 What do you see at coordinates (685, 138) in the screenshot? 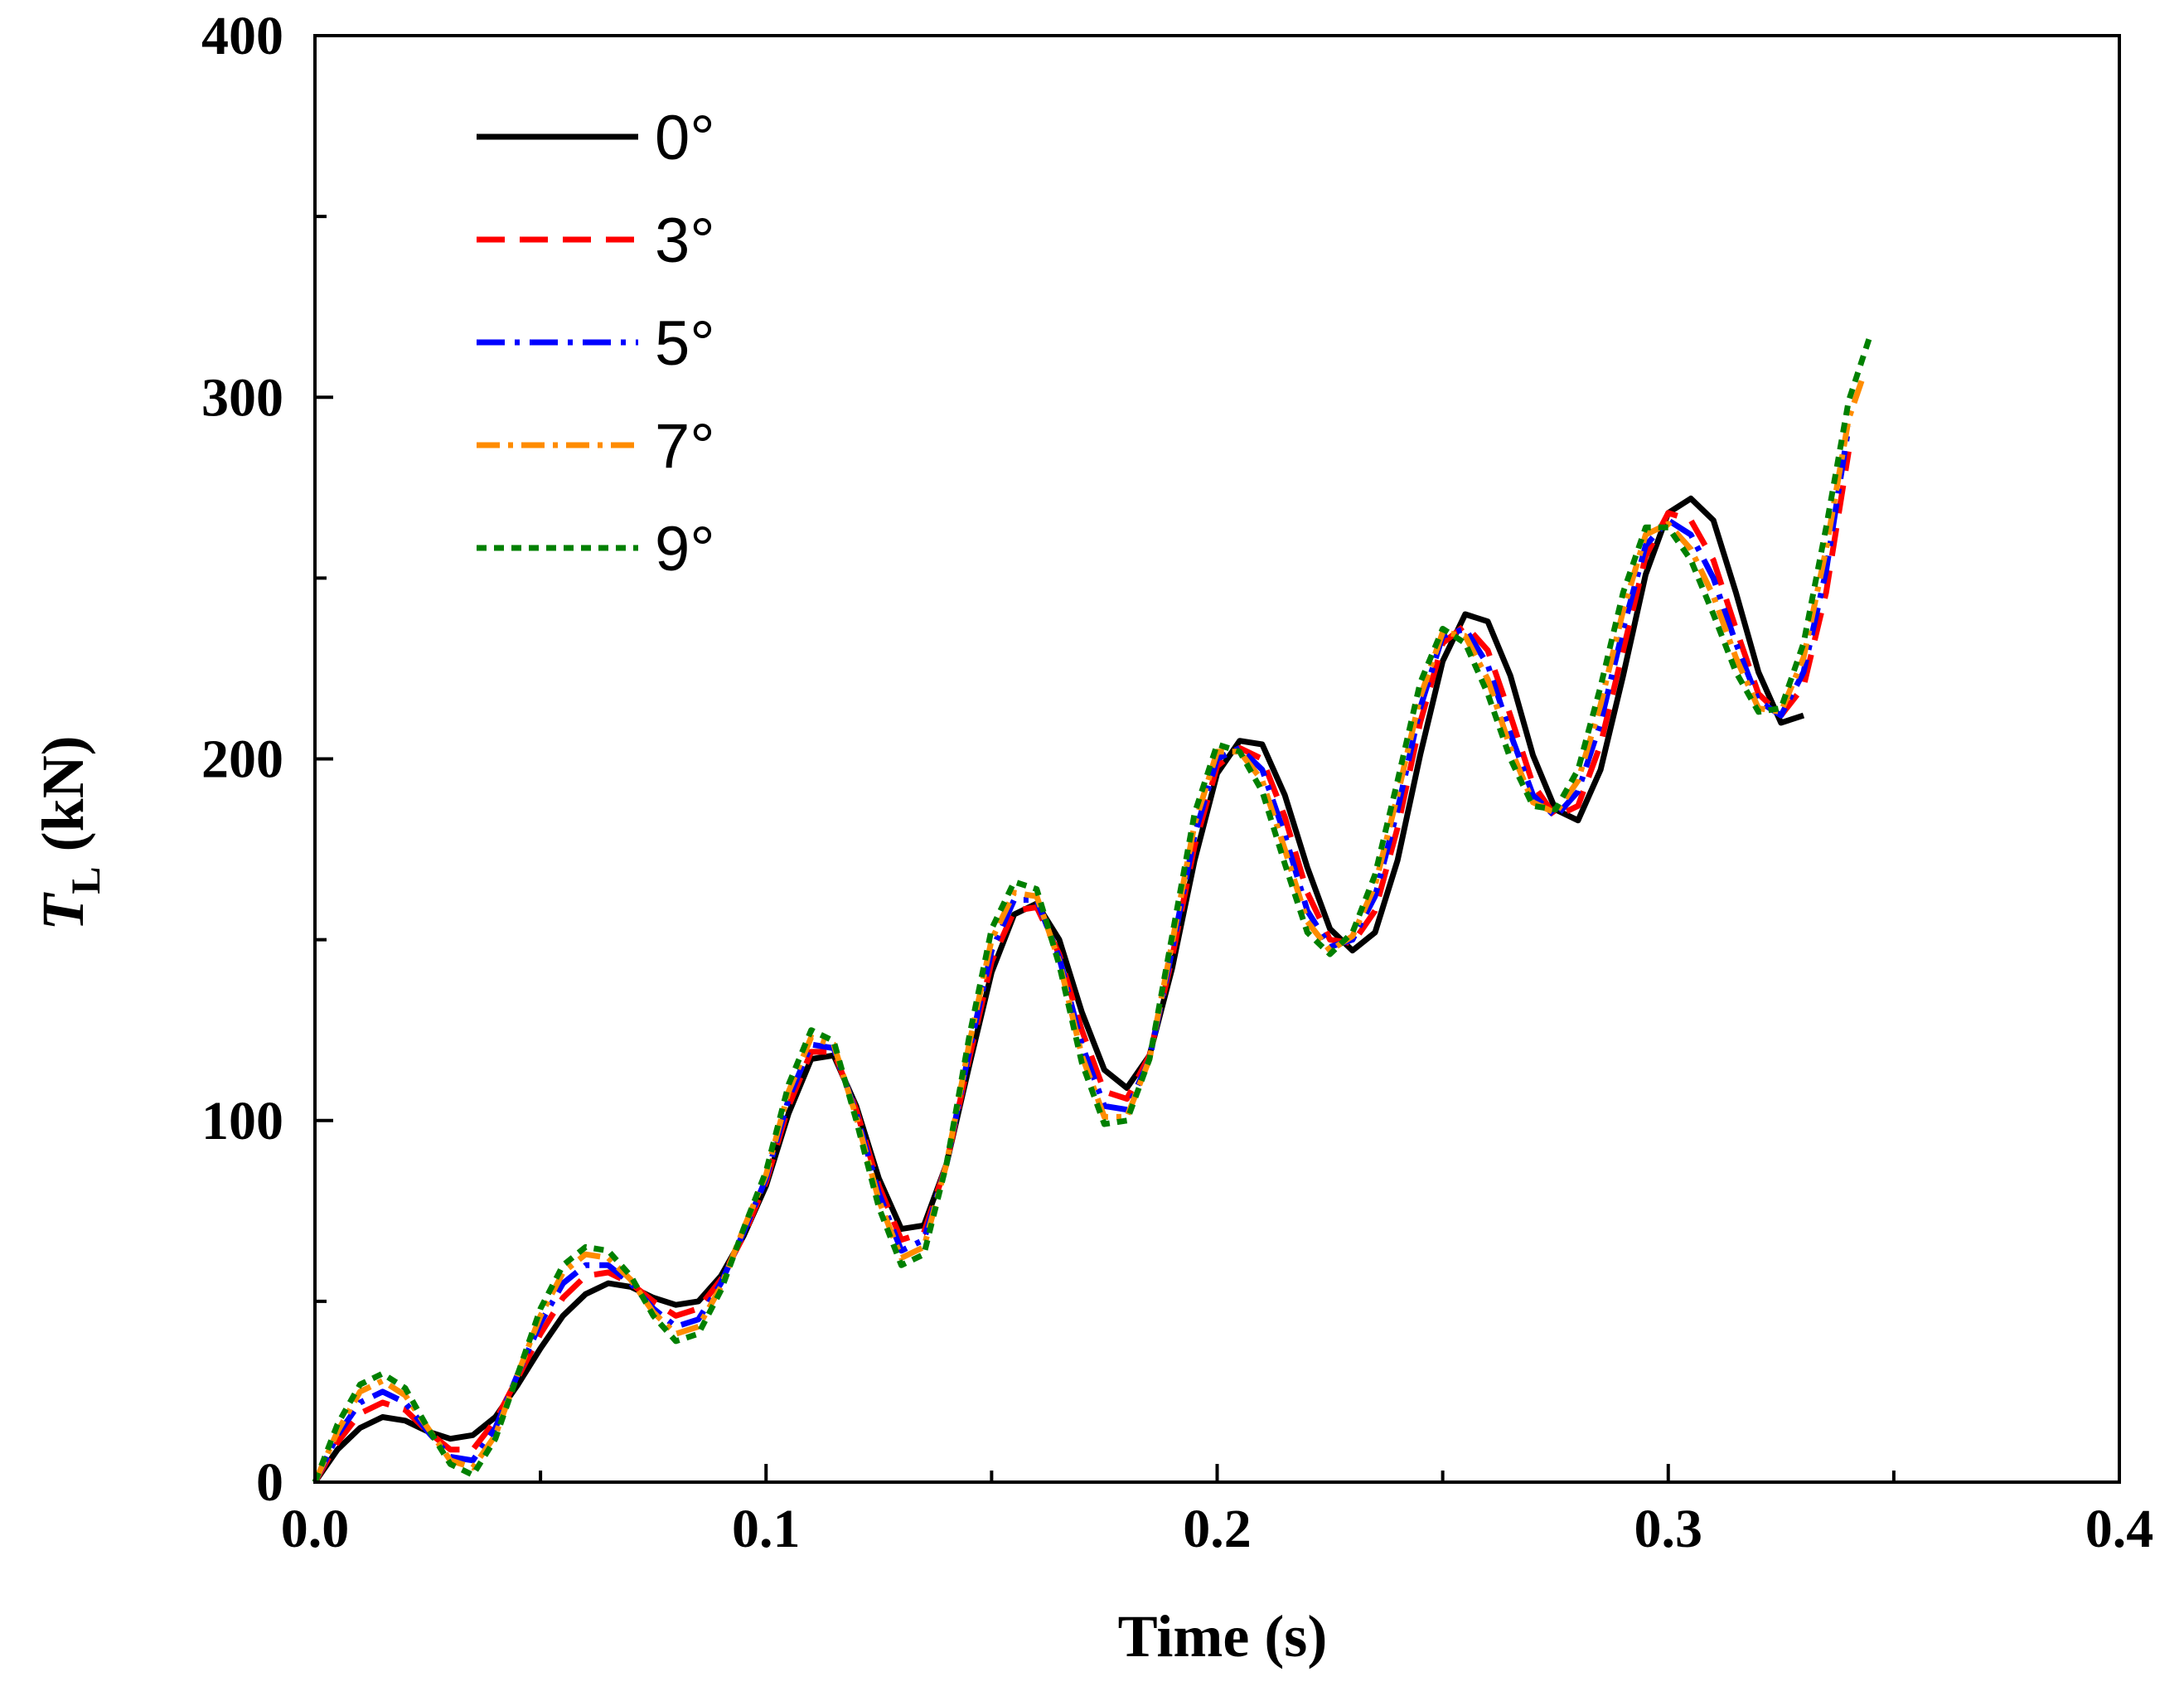
I see `legend-label-0: 0°` at bounding box center [685, 138].